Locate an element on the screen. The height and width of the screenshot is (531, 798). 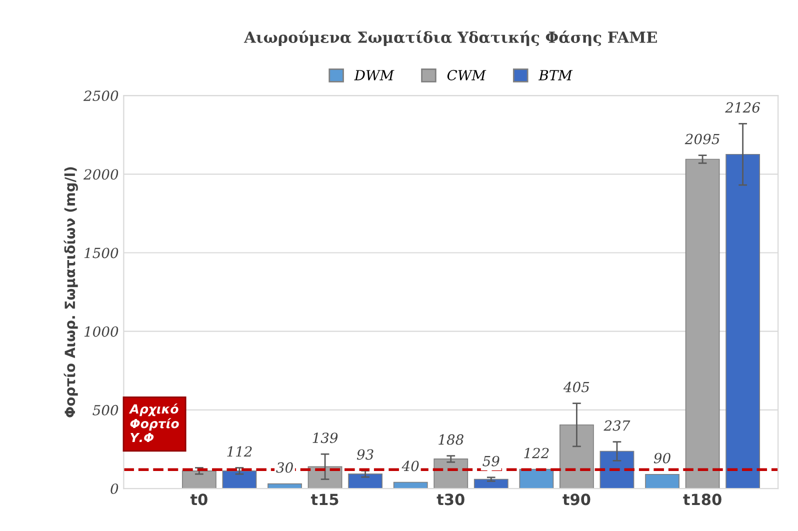
data-label: 40 is located at coordinates (410, 466).